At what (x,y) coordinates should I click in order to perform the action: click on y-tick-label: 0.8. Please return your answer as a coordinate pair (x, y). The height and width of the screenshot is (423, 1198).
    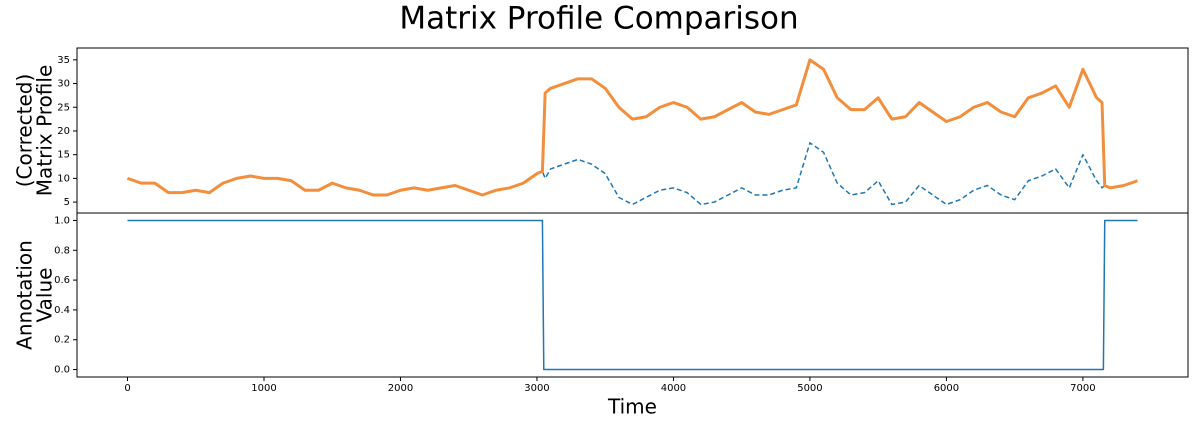
    Looking at the image, I should click on (62, 250).